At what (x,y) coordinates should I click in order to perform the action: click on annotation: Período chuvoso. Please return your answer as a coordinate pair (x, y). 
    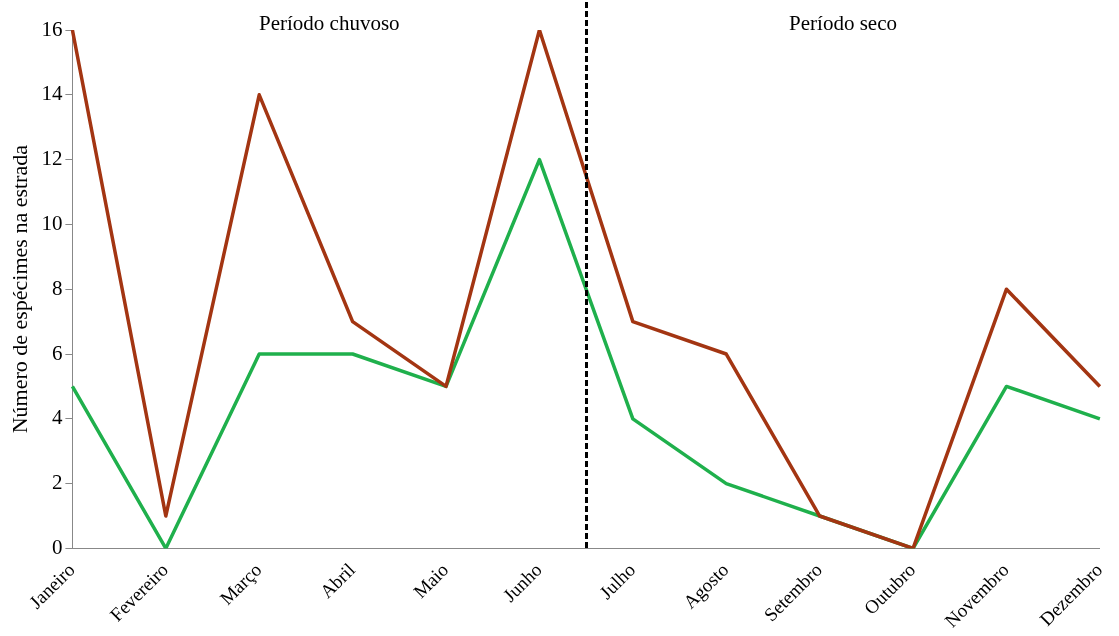
    Looking at the image, I should click on (329, 22).